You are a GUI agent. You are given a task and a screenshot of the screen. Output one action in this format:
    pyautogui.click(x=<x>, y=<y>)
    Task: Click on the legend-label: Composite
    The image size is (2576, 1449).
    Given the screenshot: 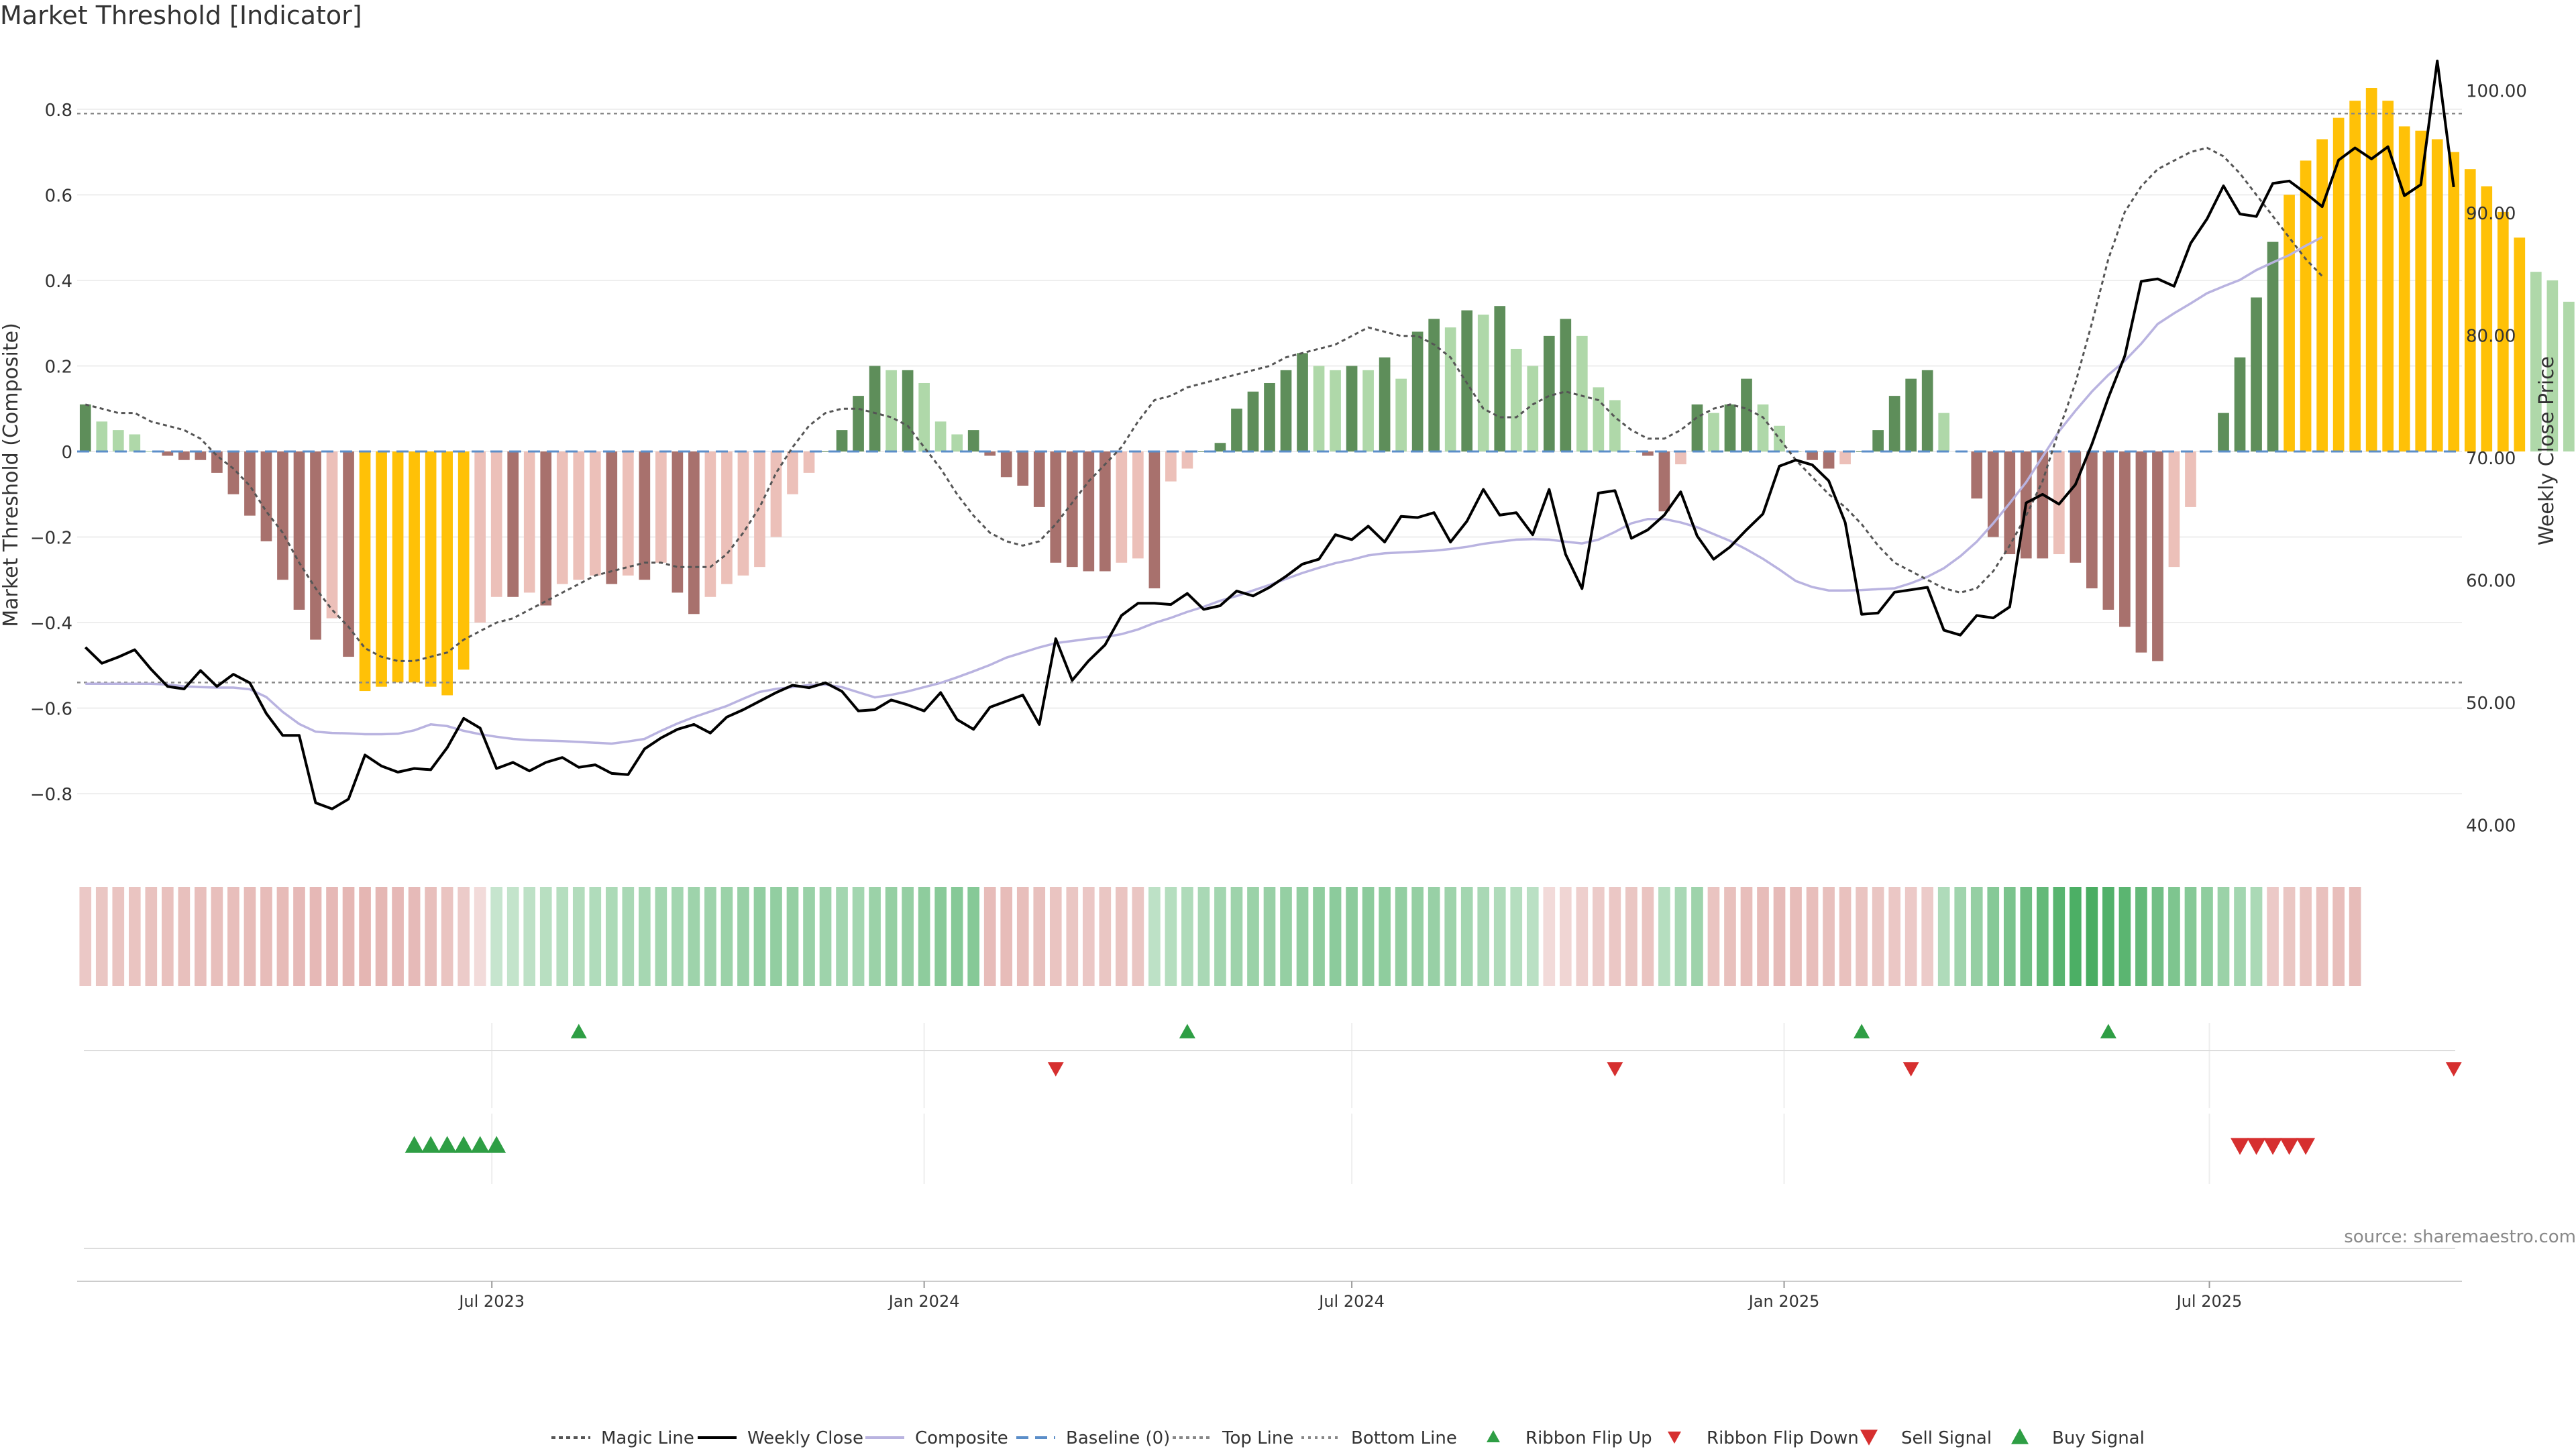 What is the action you would take?
    pyautogui.click(x=961, y=1438)
    